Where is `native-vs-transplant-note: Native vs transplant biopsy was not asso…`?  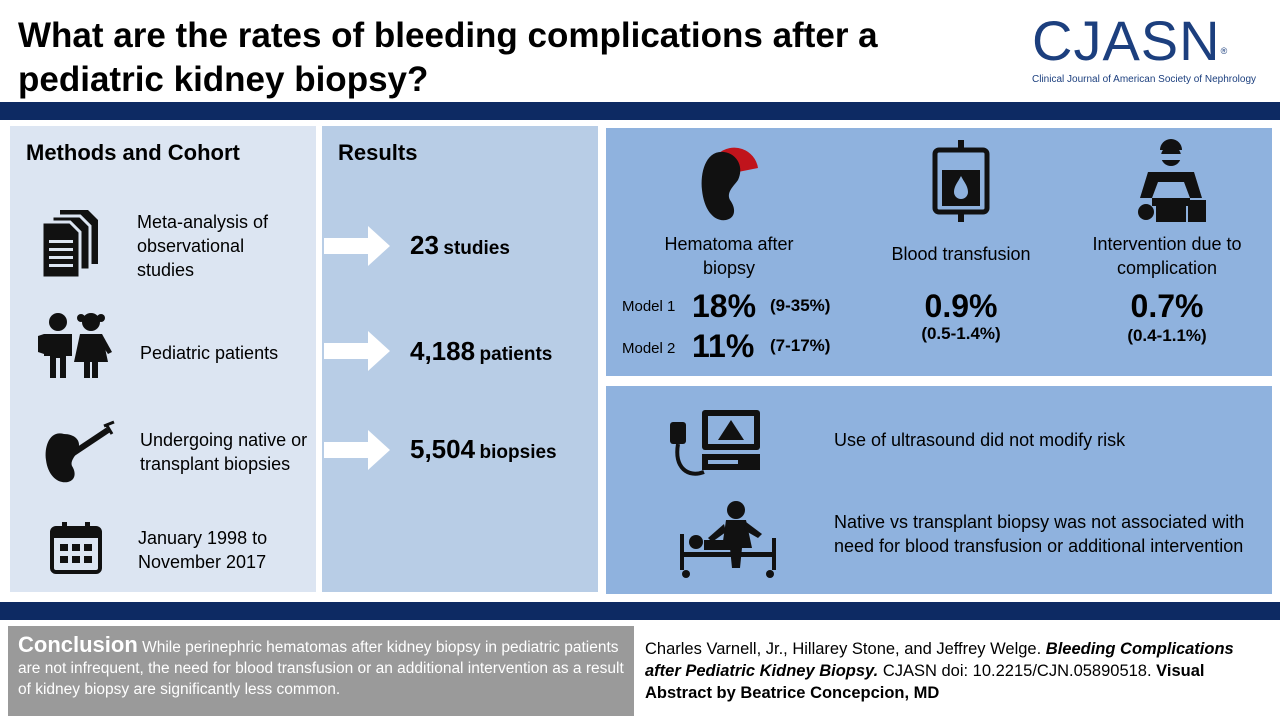
native-vs-transplant-note: Native vs transplant biopsy was not asso… is located at coordinates (1039, 534).